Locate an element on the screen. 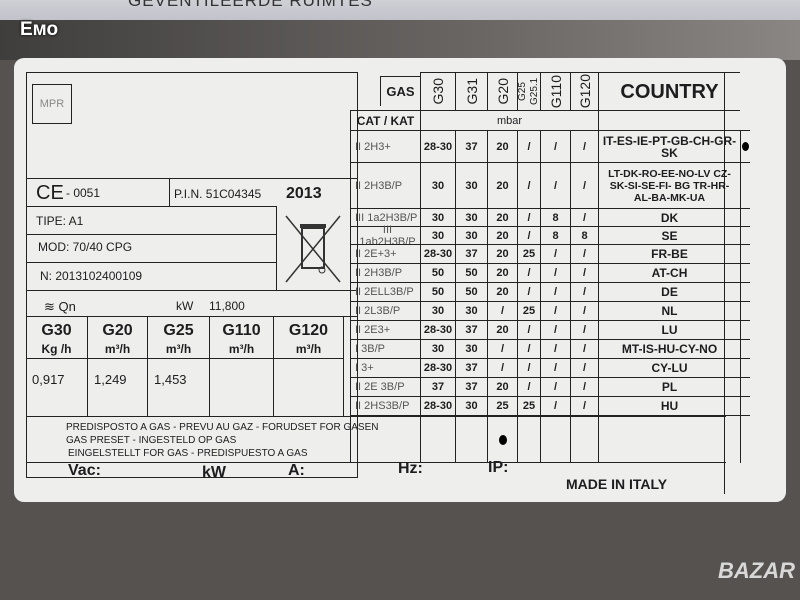 Image resolution: width=800 pixels, height=600 pixels. gas-column-header: G31 is located at coordinates (471, 91).